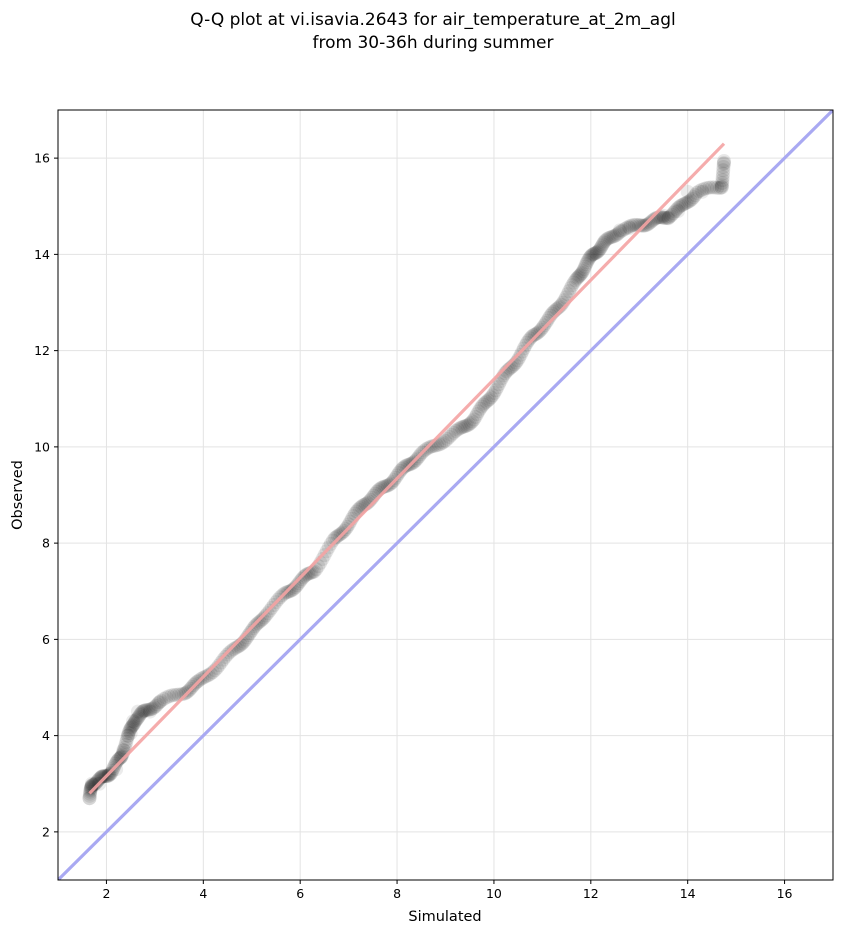  What do you see at coordinates (106, 893) in the screenshot?
I see `x-tick-label: 2` at bounding box center [106, 893].